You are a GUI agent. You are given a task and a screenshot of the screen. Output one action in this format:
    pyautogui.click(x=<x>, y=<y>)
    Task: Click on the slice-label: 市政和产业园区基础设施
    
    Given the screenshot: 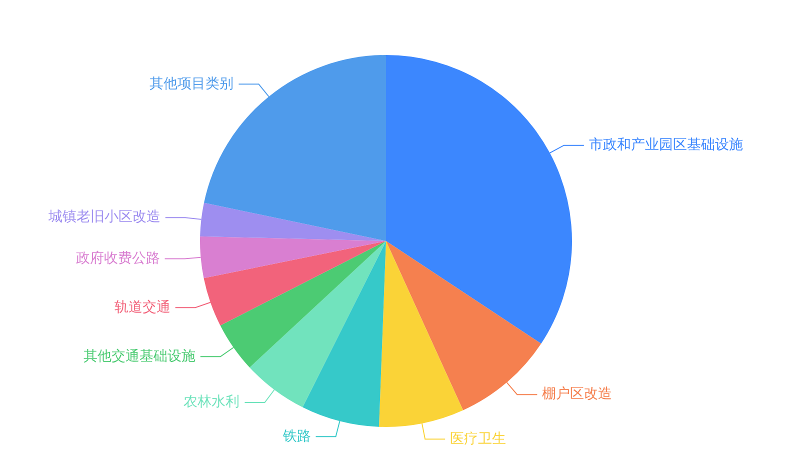 What is the action you would take?
    pyautogui.click(x=665, y=145)
    